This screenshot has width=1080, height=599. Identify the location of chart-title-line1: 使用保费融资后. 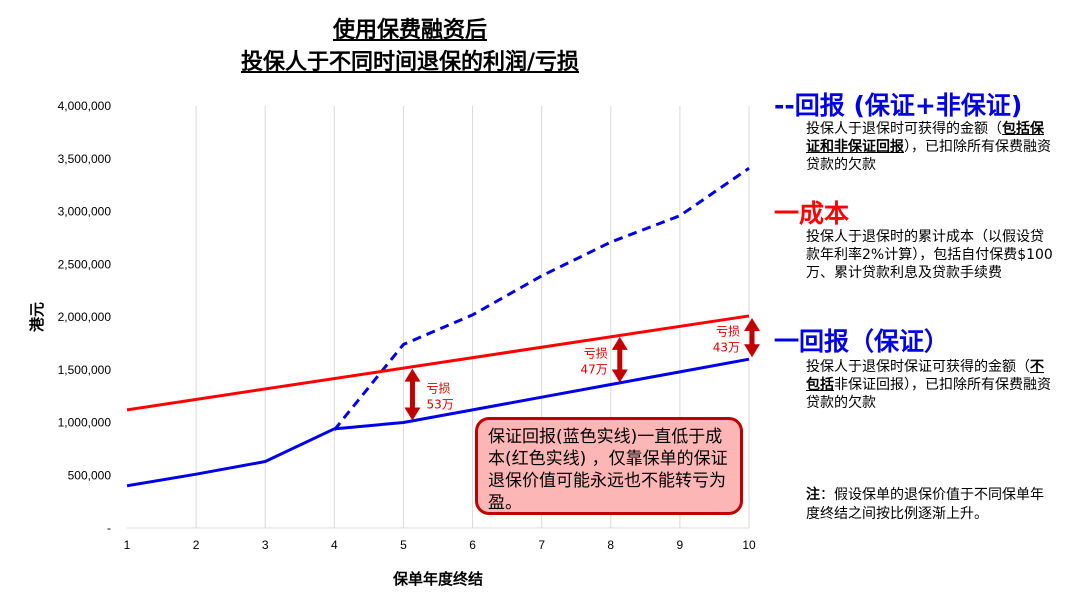
(409, 30).